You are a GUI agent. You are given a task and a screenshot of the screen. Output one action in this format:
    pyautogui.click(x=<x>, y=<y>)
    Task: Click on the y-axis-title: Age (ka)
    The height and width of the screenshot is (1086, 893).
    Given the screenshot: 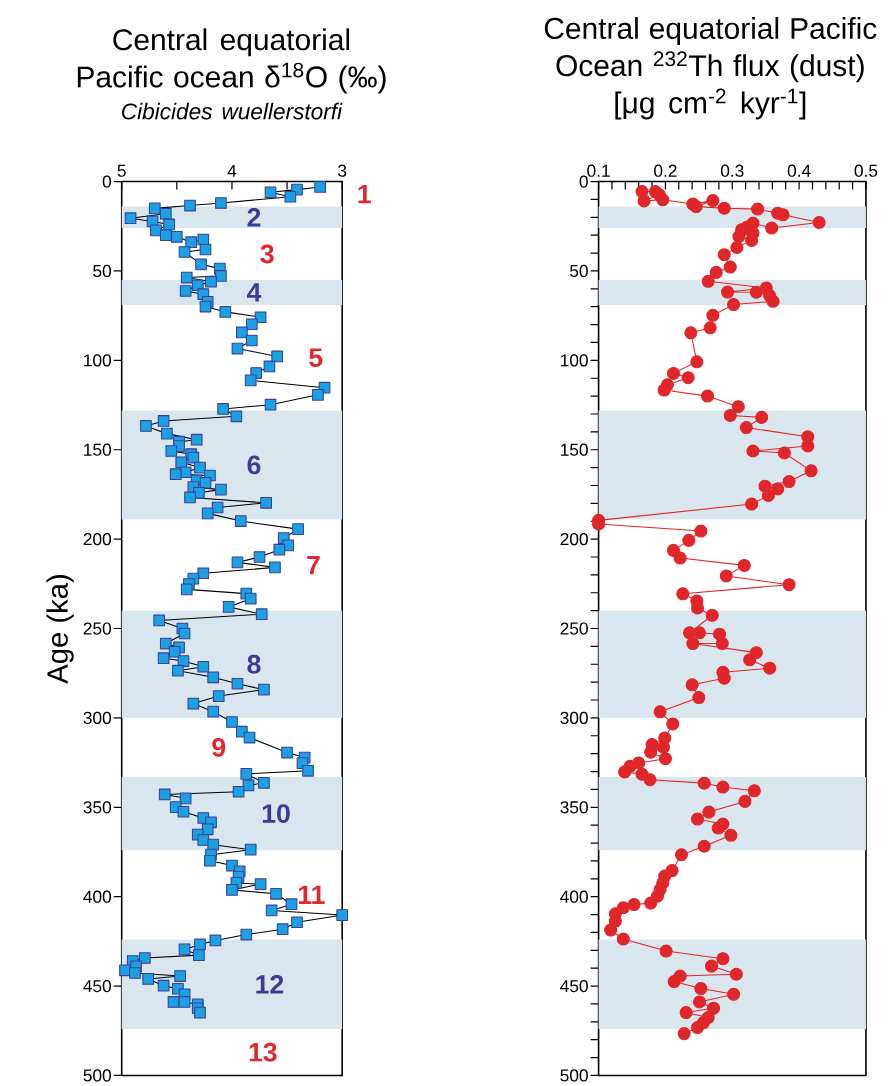 What is the action you would take?
    pyautogui.click(x=60, y=629)
    